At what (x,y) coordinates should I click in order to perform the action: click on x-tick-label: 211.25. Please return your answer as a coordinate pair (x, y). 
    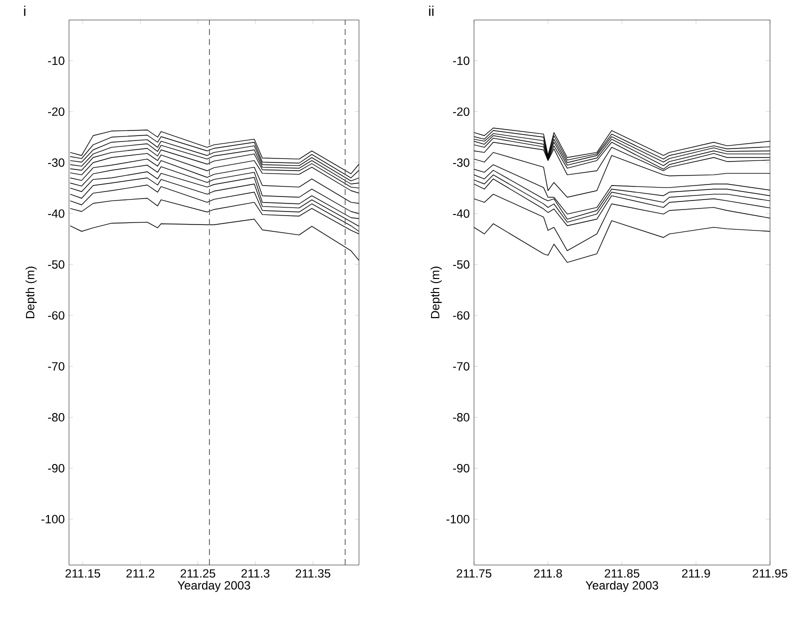
    Looking at the image, I should click on (198, 573).